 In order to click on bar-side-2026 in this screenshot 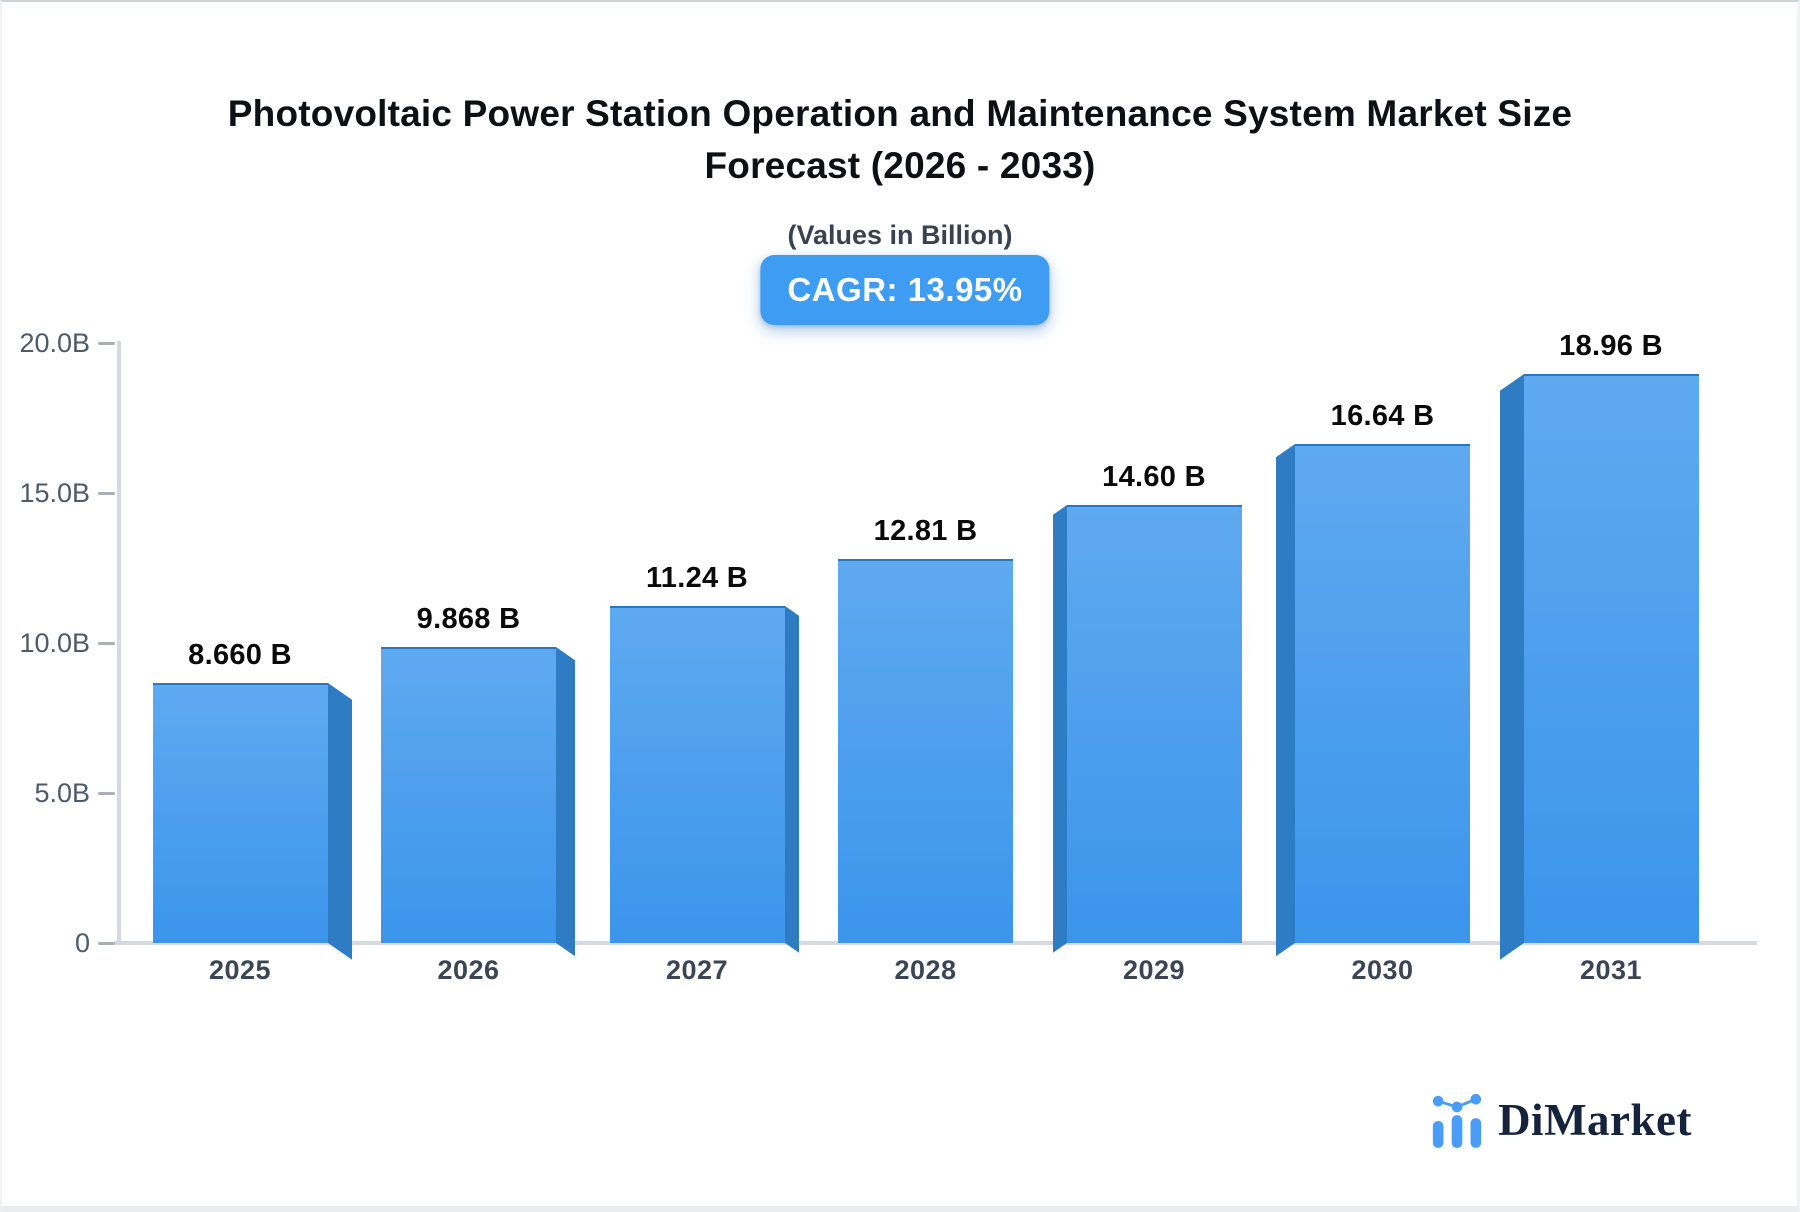, I will do `click(565, 801)`.